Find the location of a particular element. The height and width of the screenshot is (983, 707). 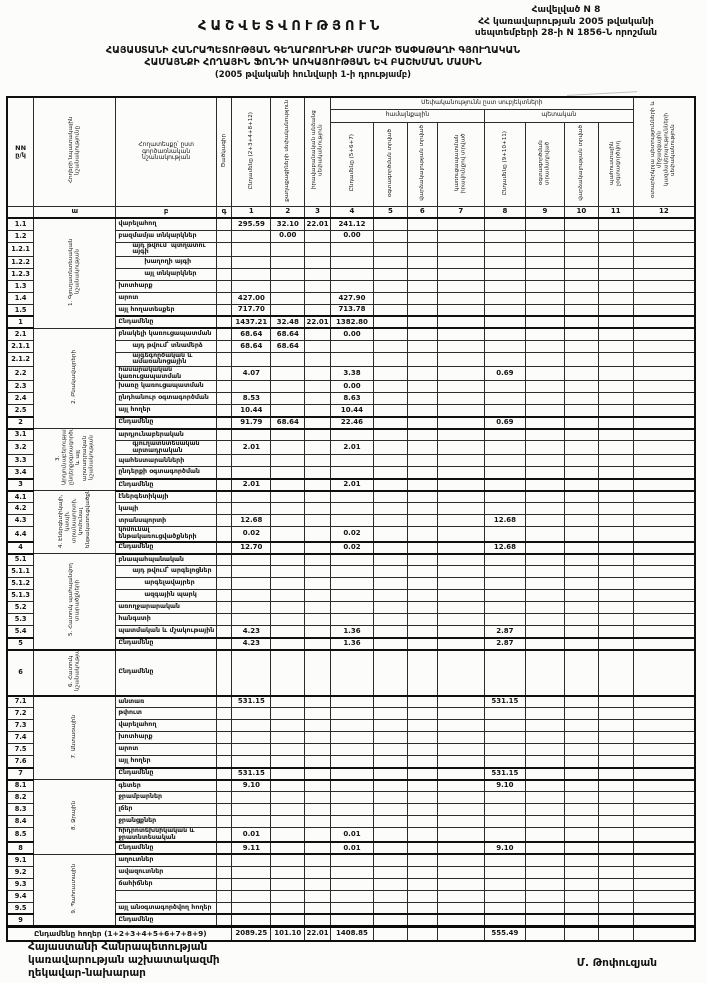

value-cell: 2.01 is located at coordinates (251, 484).